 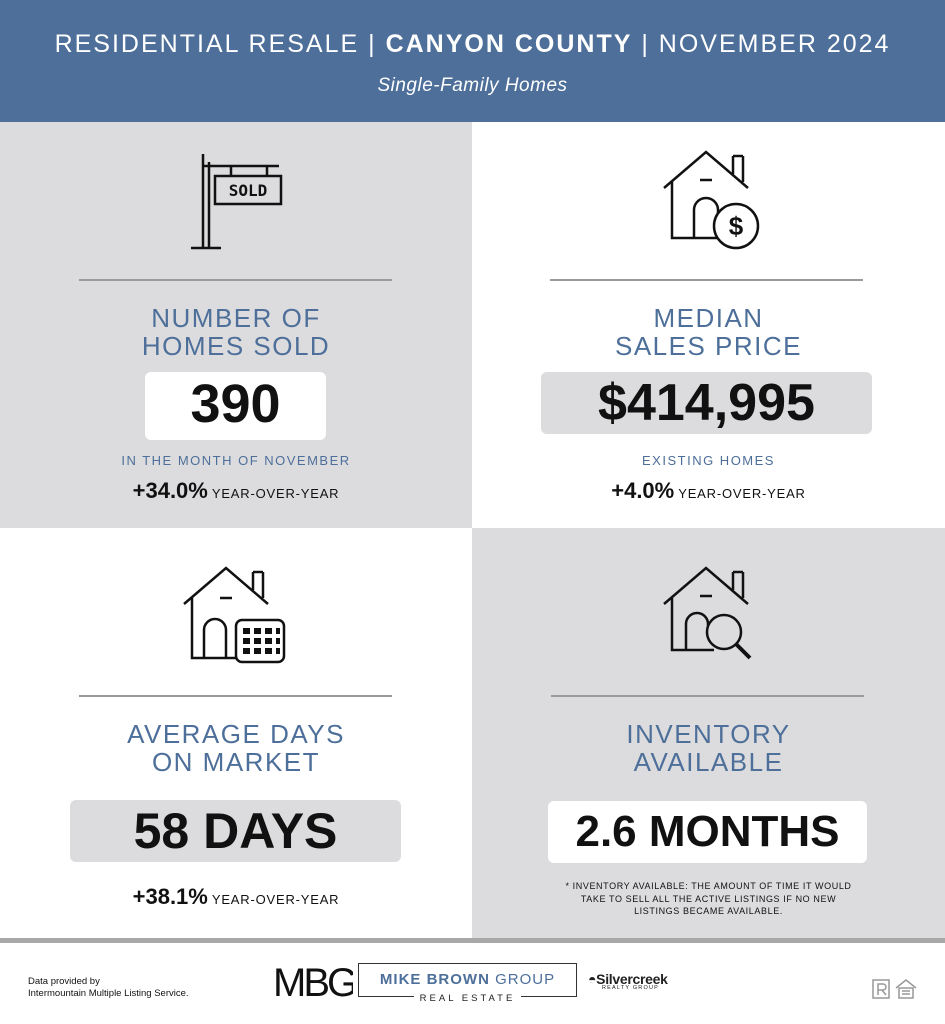 What do you see at coordinates (248, 190) in the screenshot?
I see `svg-text: SOLD` at bounding box center [248, 190].